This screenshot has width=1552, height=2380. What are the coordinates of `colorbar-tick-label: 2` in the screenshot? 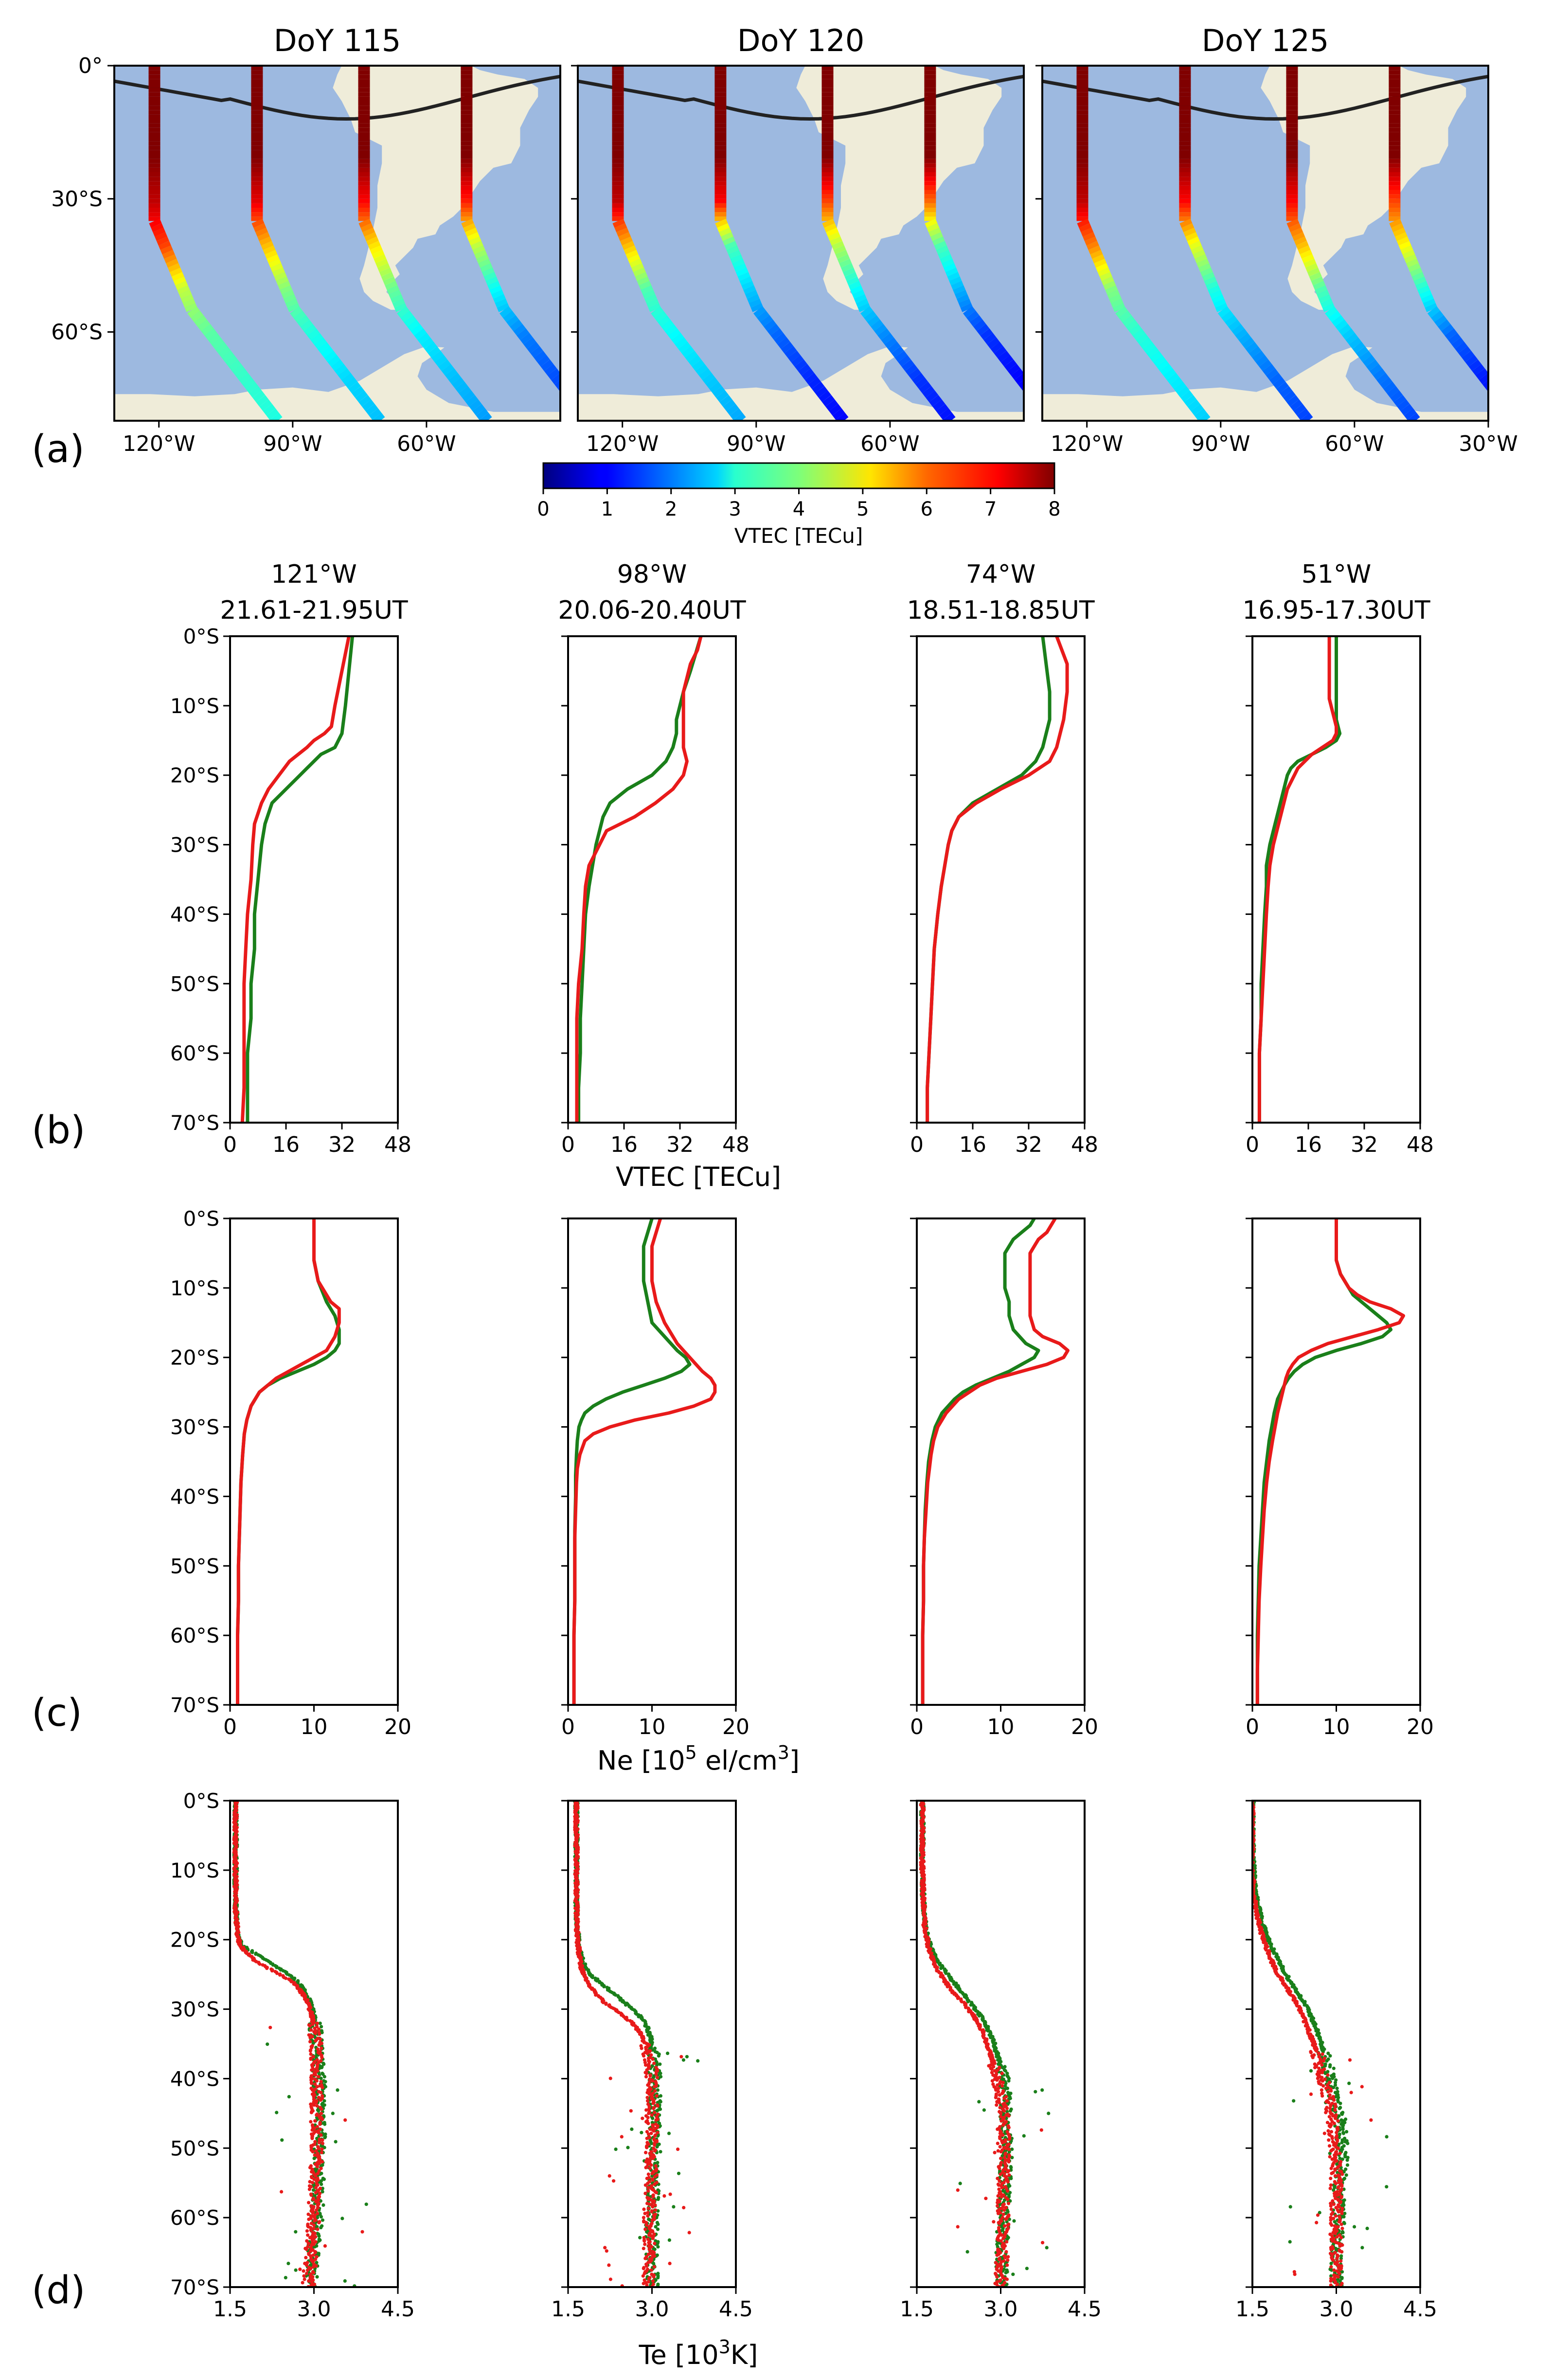 It's located at (671, 509).